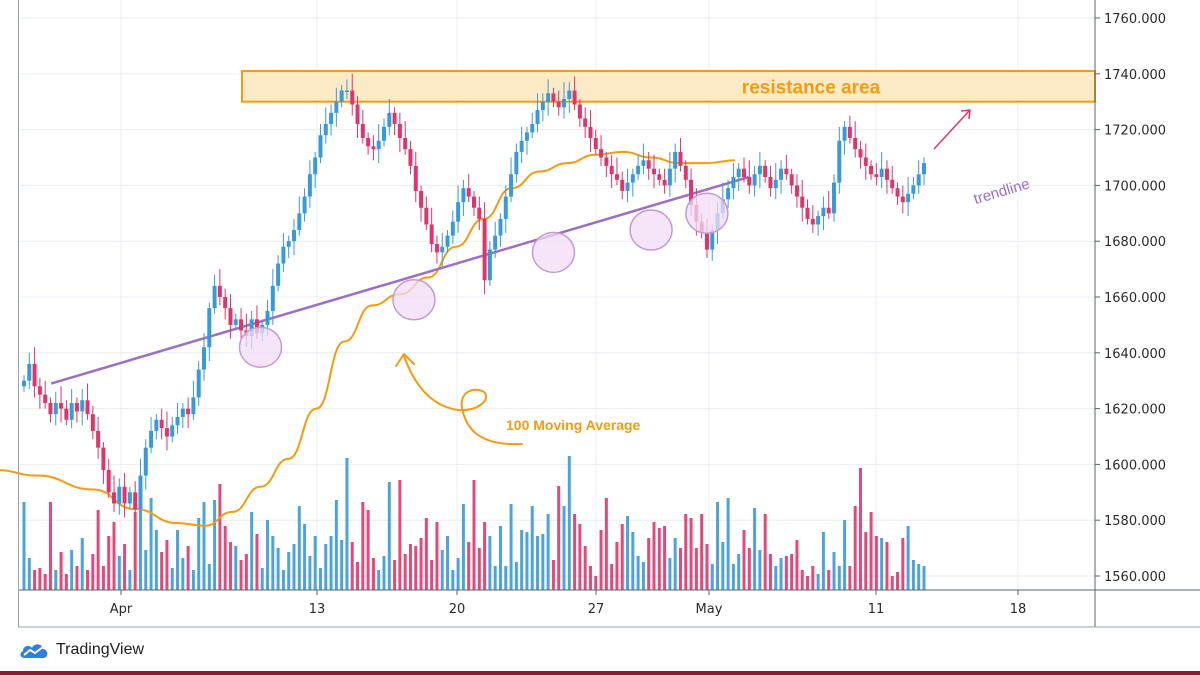  Describe the element at coordinates (1135, 465) in the screenshot. I see `y-tick-label: 1600.000` at that location.